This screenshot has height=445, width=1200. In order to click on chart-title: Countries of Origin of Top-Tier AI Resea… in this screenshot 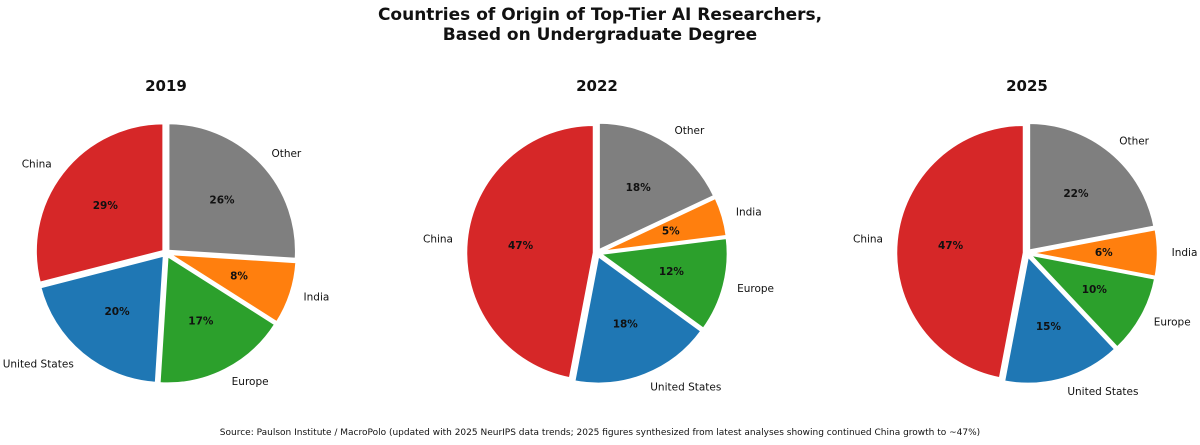, I will do `click(600, 15)`.